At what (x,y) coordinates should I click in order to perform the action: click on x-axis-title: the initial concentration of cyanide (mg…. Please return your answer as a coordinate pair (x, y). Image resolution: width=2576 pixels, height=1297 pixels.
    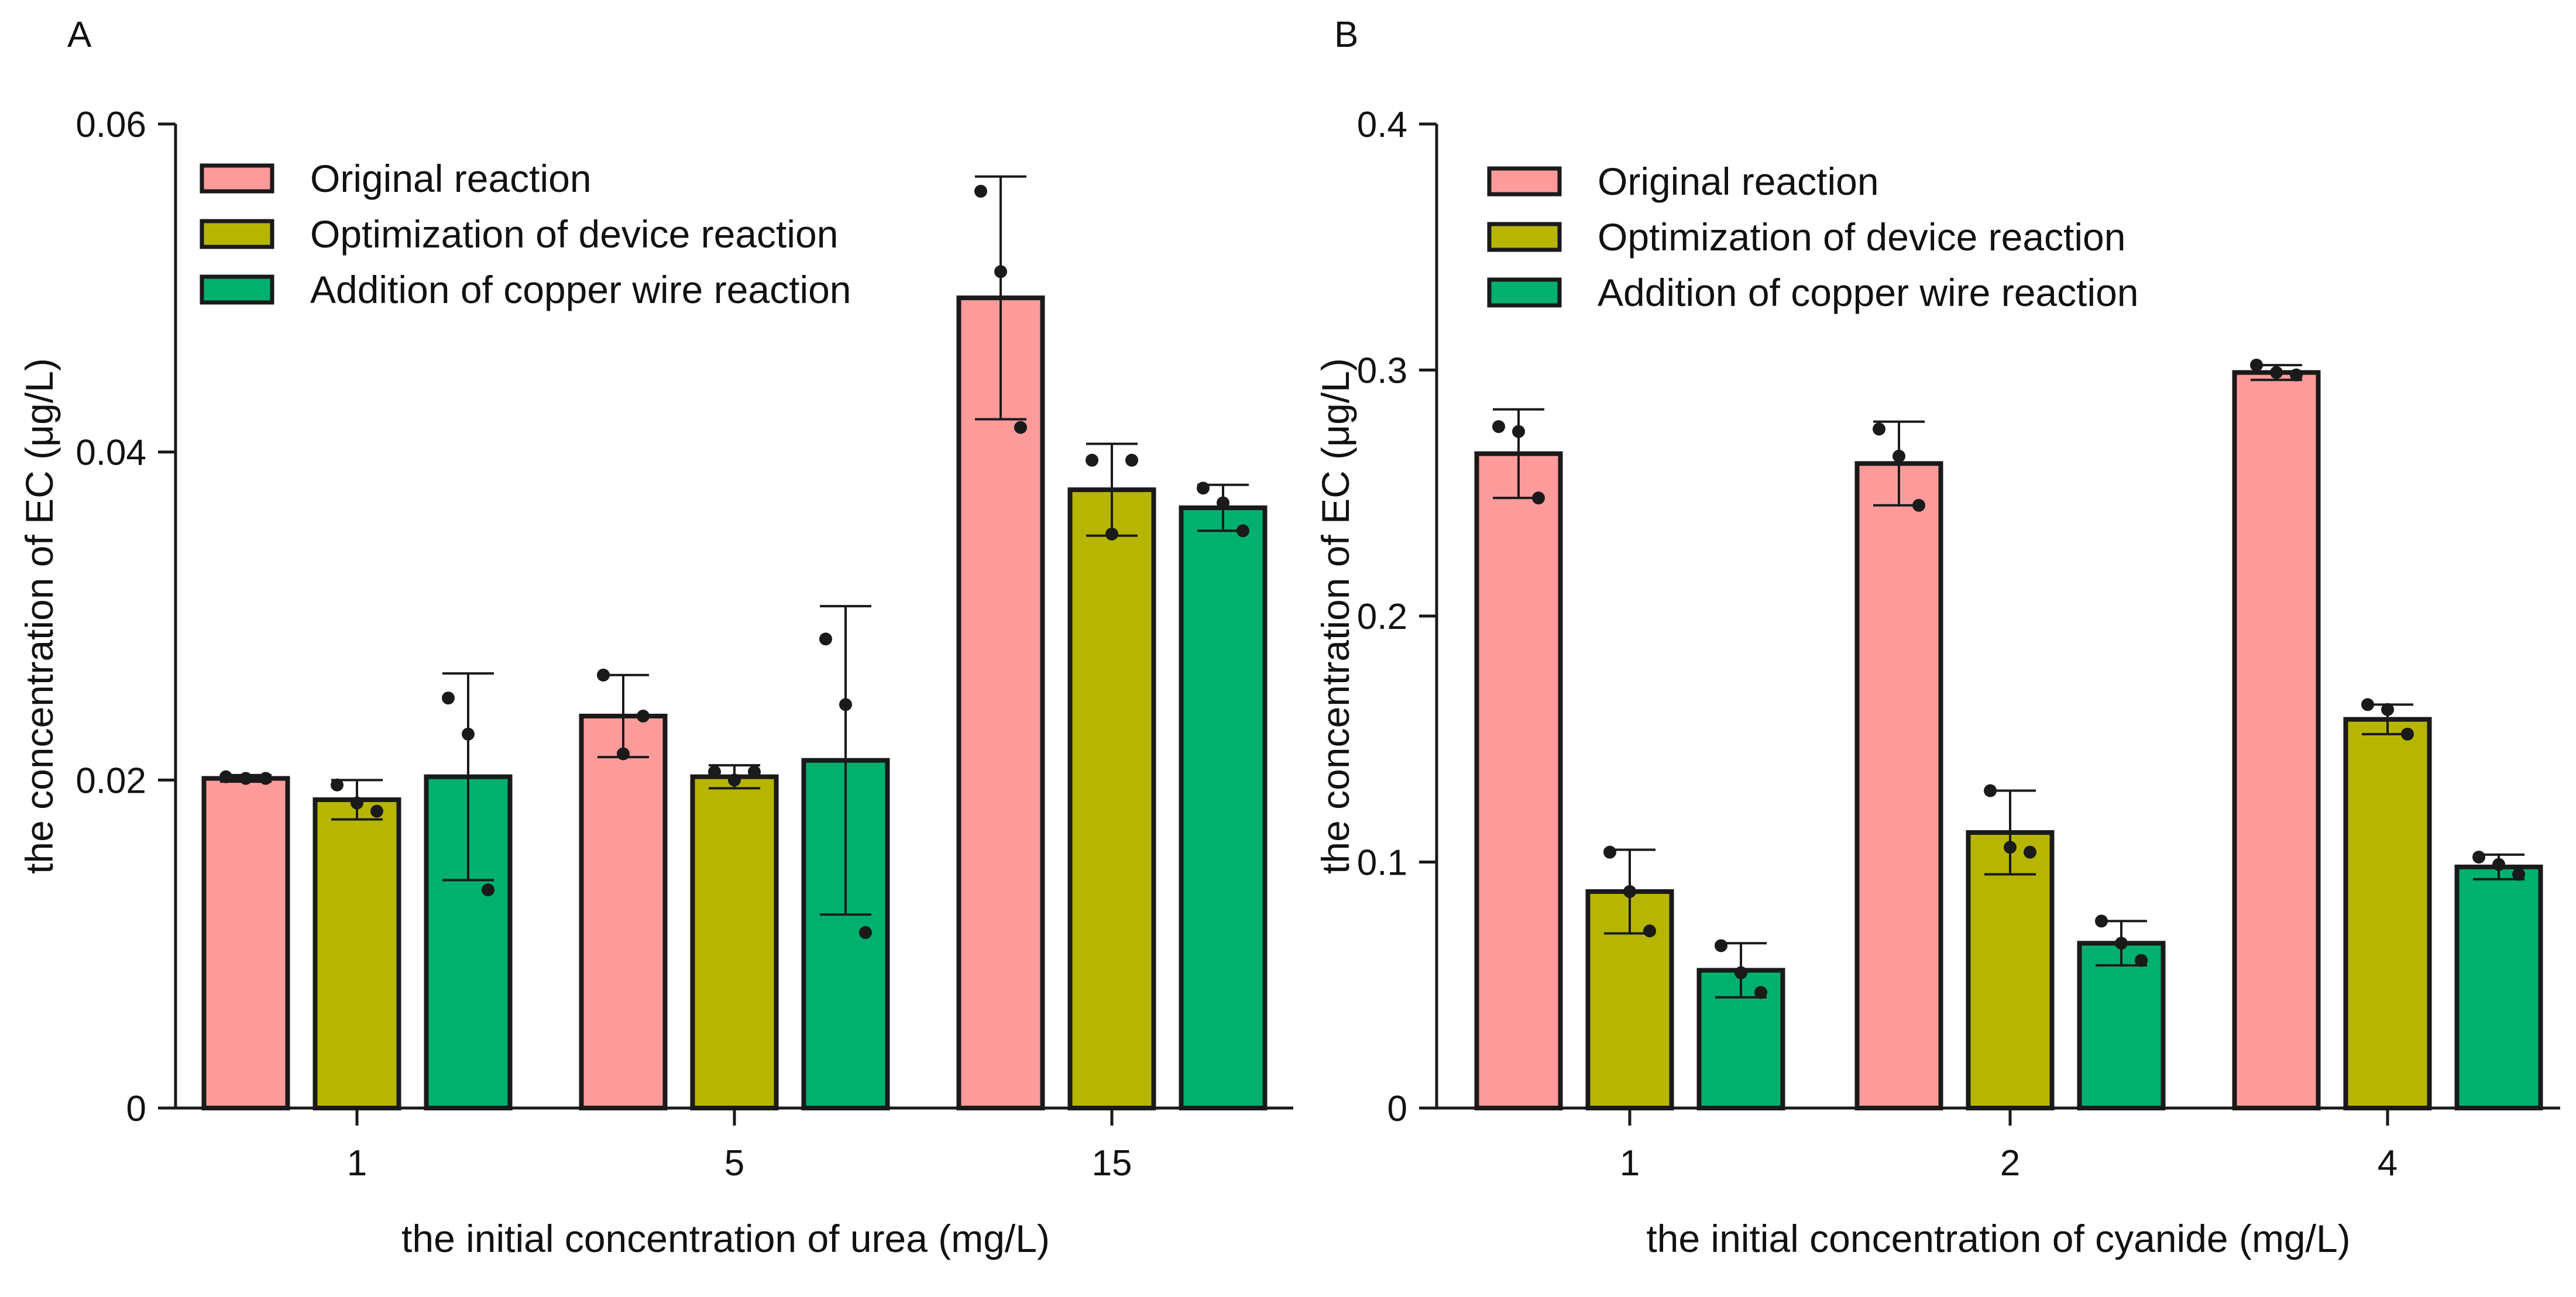
    Looking at the image, I should click on (1998, 1238).